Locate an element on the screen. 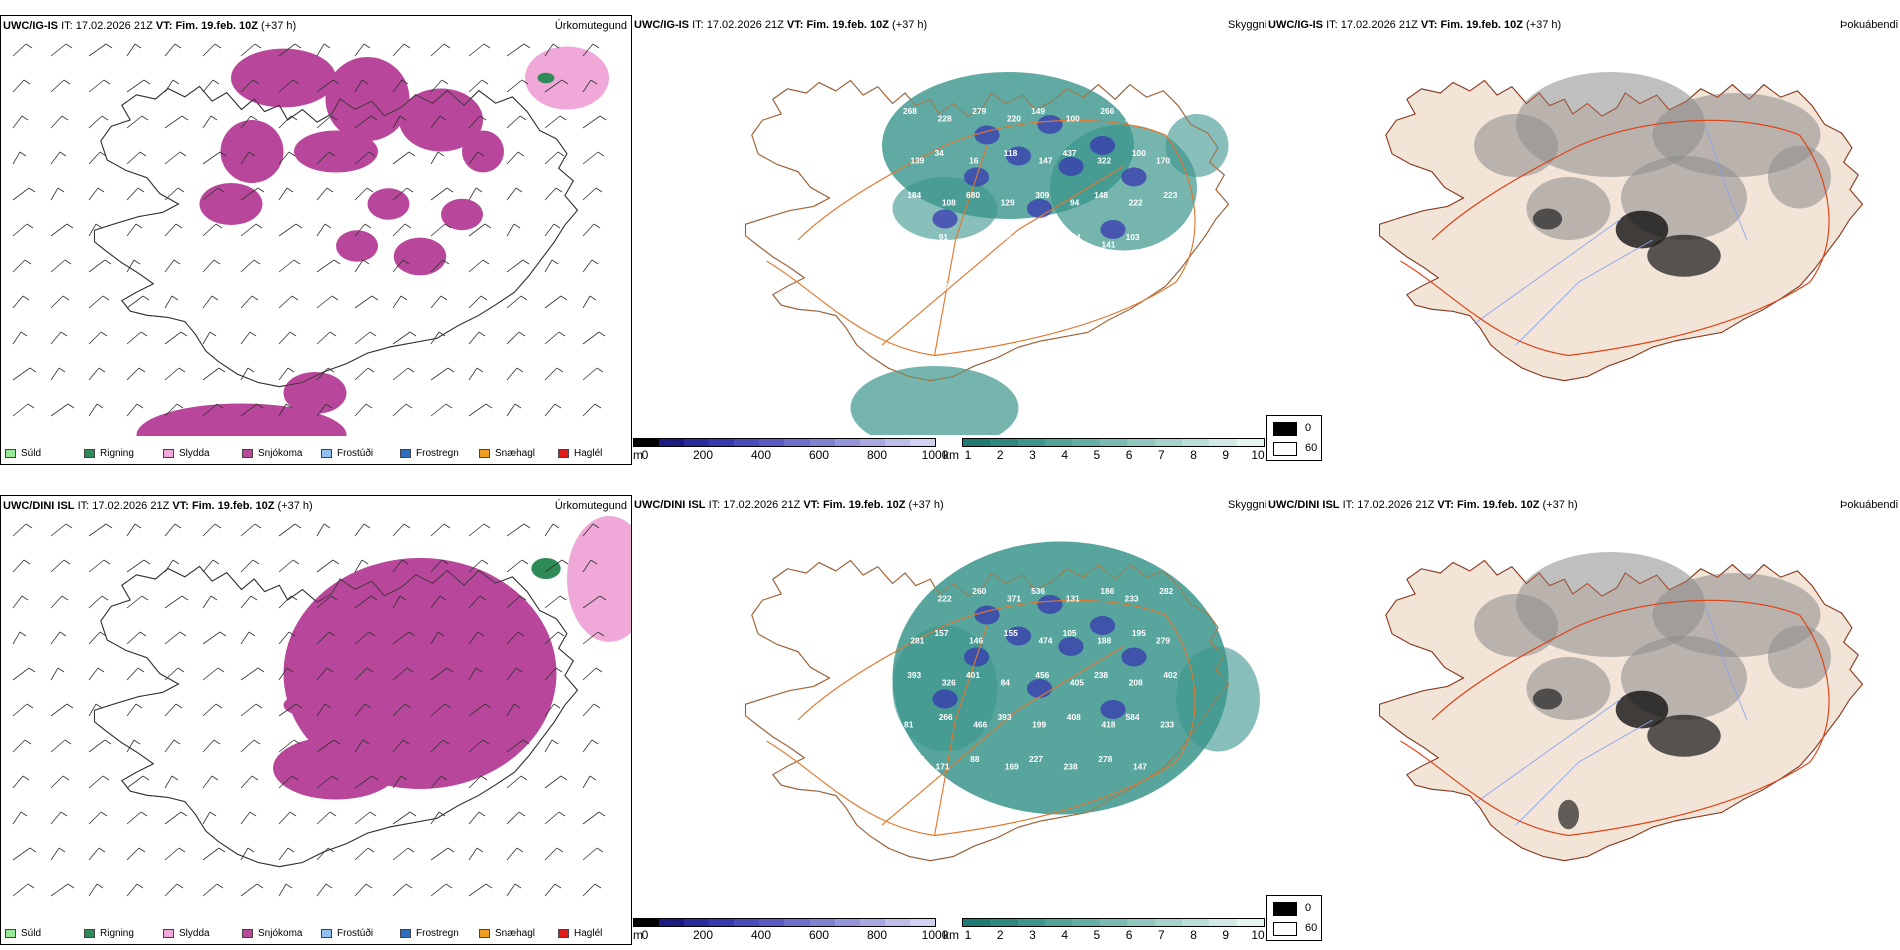 The width and height of the screenshot is (1900, 950). highland-road is located at coordinates (1002, 736).